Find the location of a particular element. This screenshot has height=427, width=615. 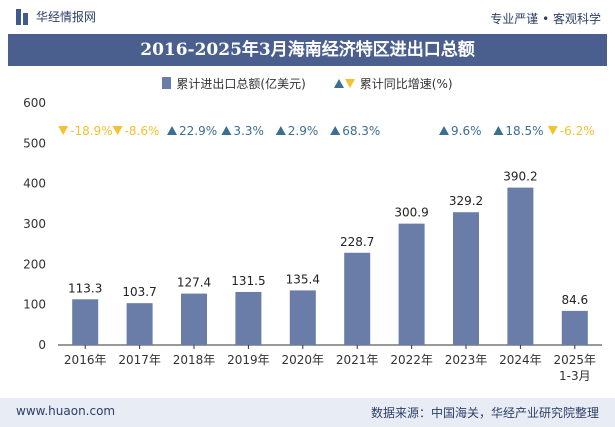

chart-legend: 累计进出口总额(亿美元) 累计同比增速(%) is located at coordinates (307, 83).